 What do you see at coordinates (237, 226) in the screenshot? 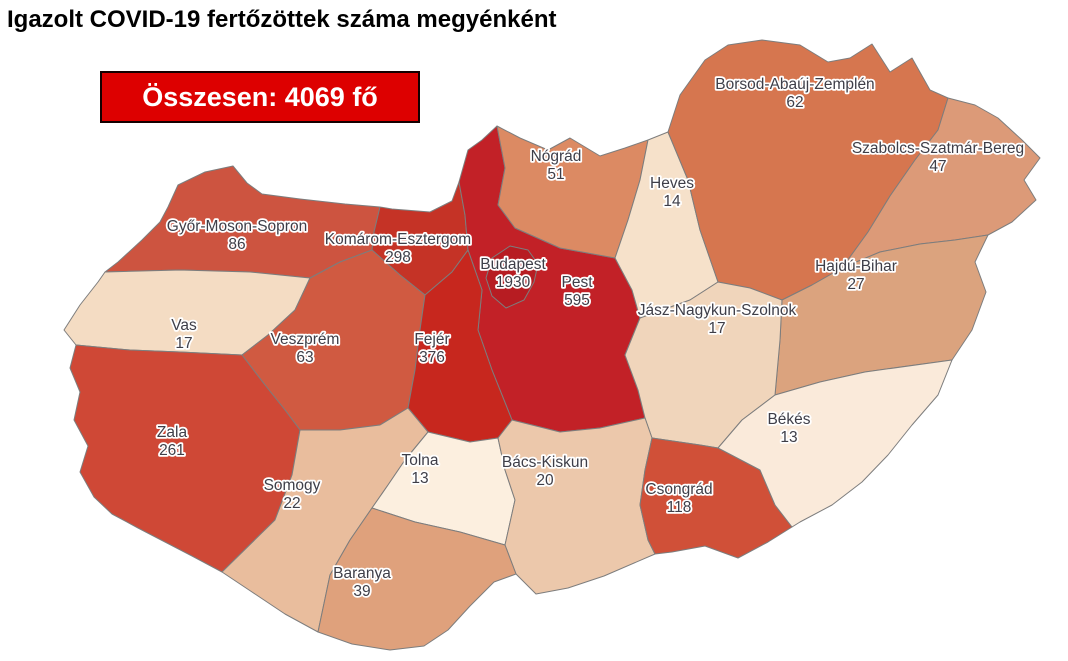
I see `county-label-gyor-moson-sopron: Győr-Moson-Sopron` at bounding box center [237, 226].